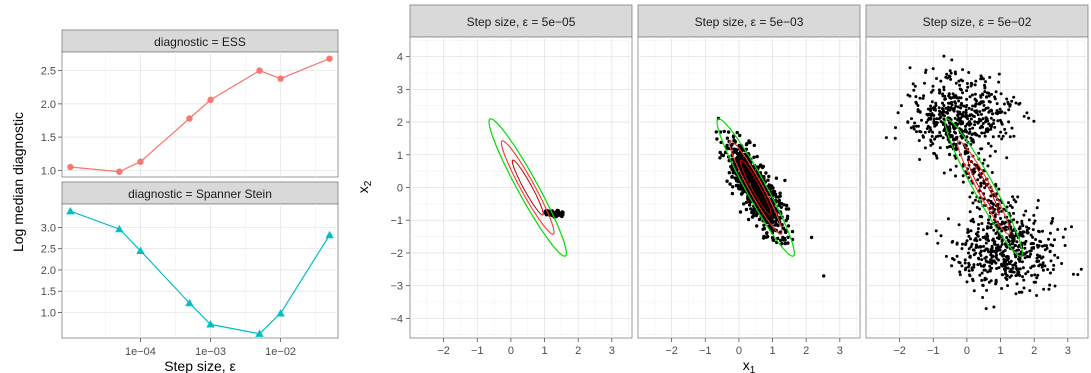 This screenshot has width=1091, height=373. Describe the element at coordinates (400, 156) in the screenshot. I see `y-tick-label: 1` at that location.